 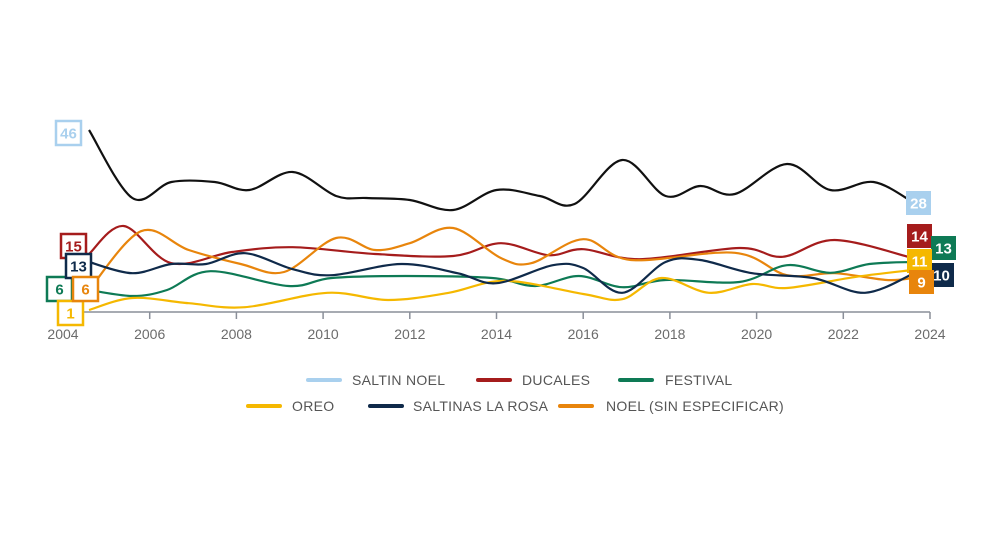 What do you see at coordinates (313, 406) in the screenshot?
I see `legend-label: OREO` at bounding box center [313, 406].